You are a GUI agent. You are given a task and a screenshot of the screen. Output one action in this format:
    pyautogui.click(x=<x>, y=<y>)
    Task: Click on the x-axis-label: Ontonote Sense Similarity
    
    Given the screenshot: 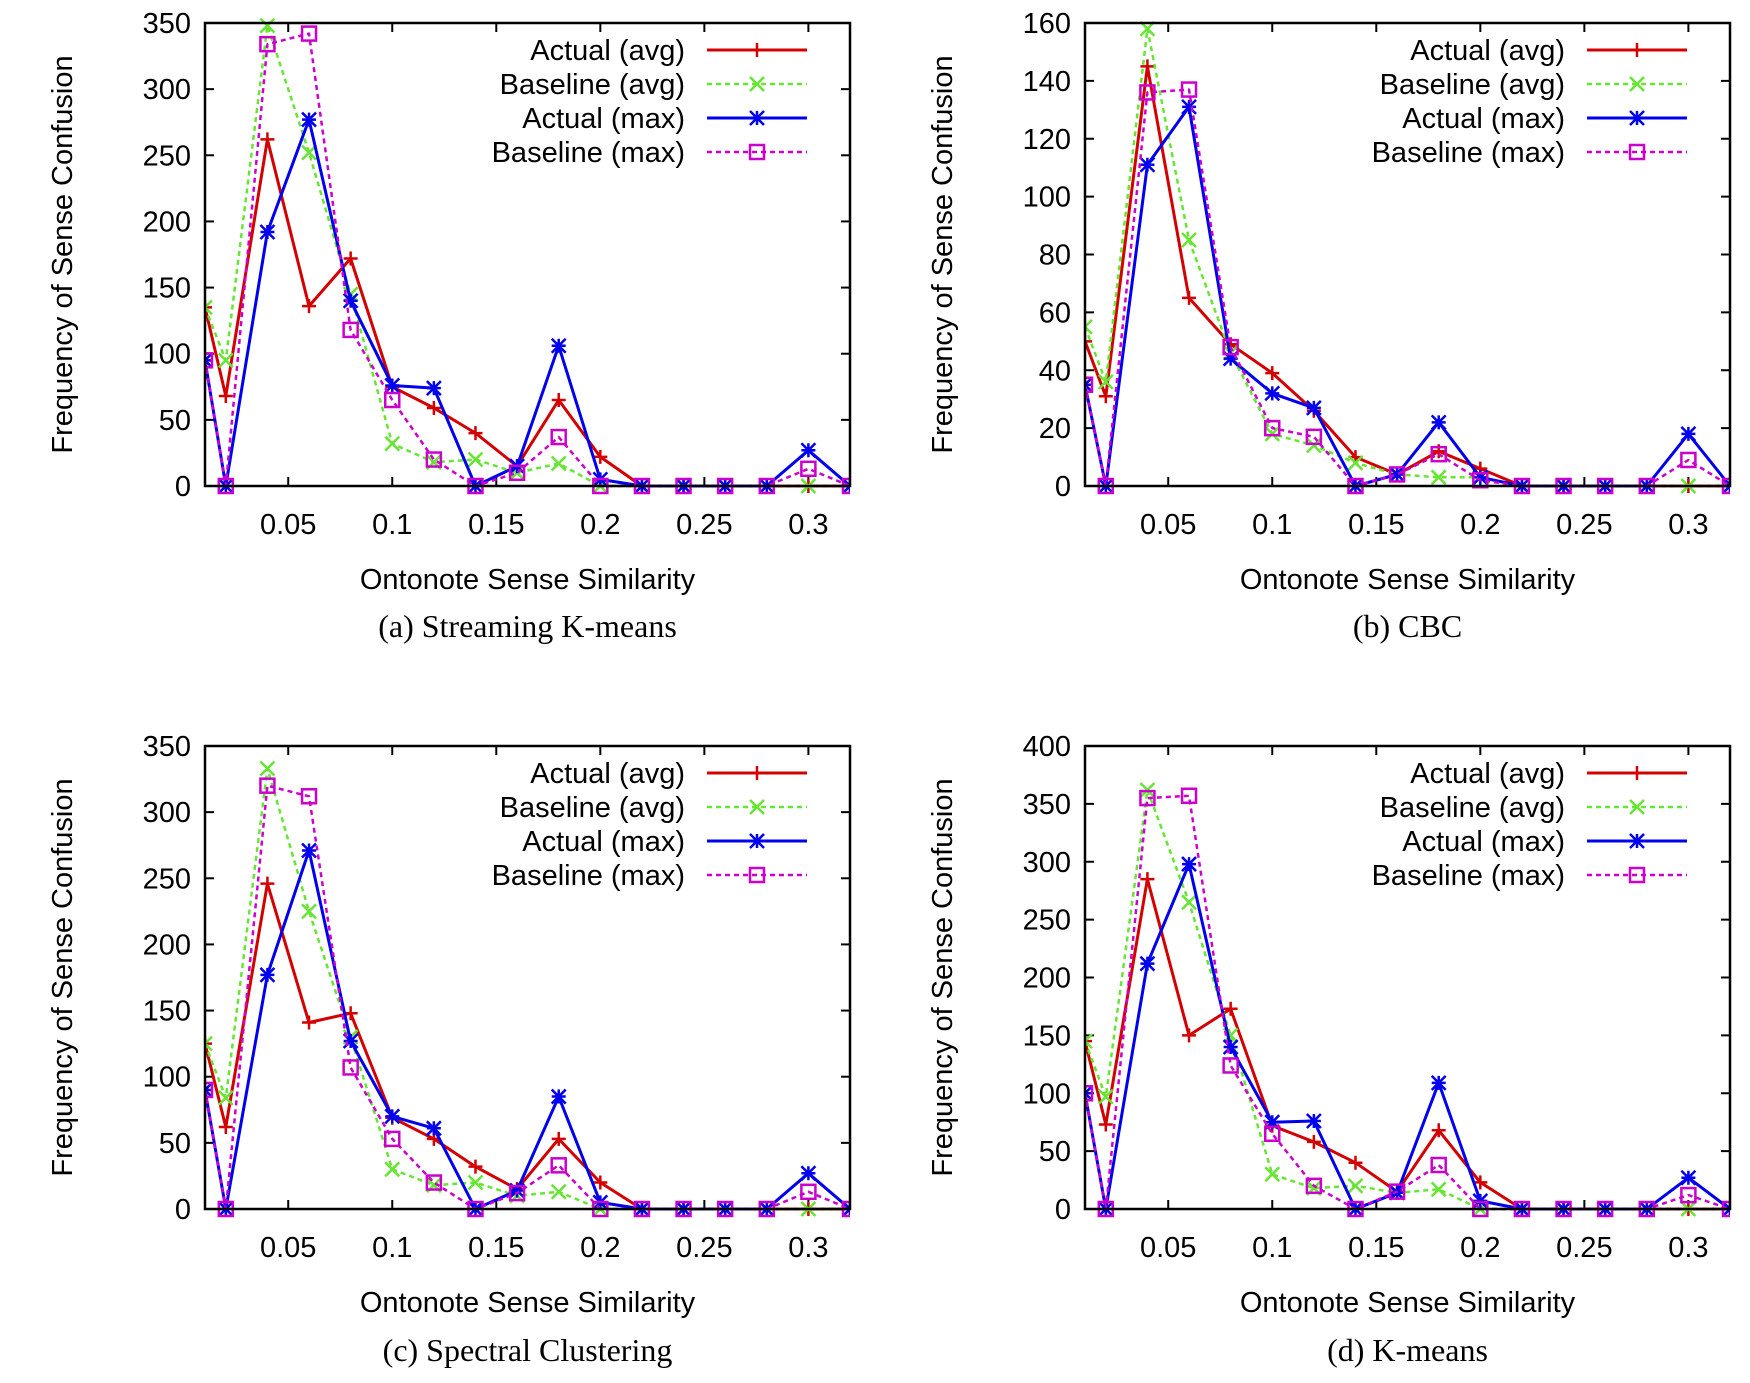 What is the action you would take?
    pyautogui.click(x=1408, y=1303)
    